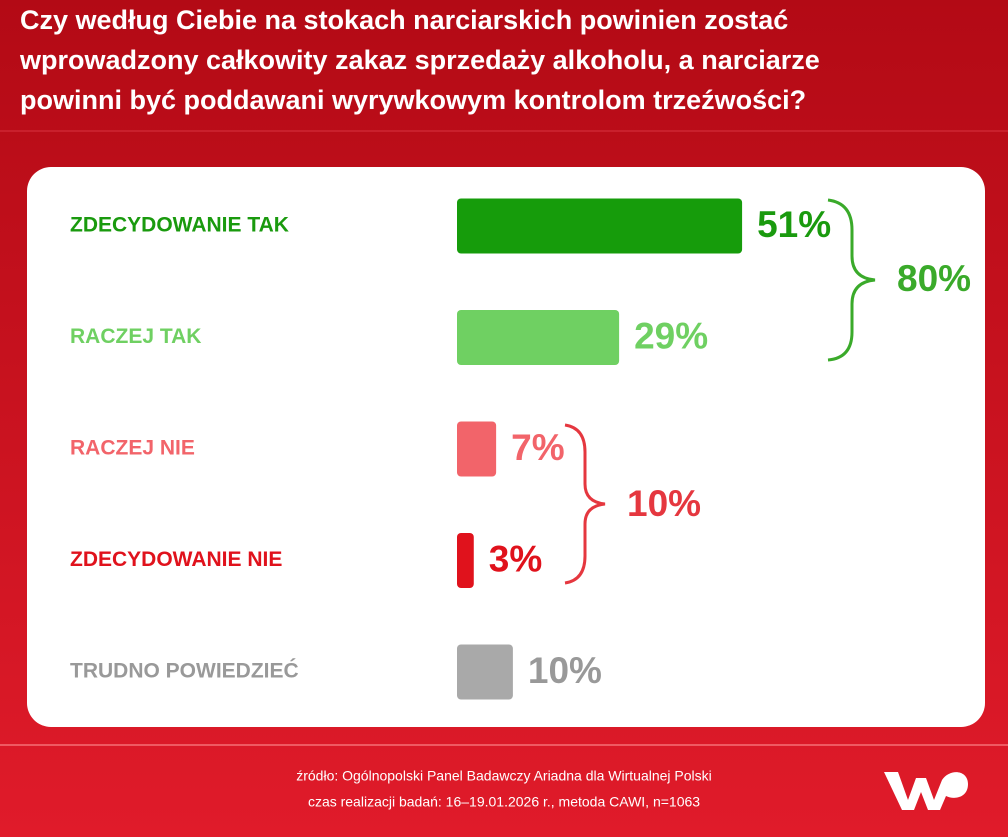 Image resolution: width=1008 pixels, height=837 pixels. Describe the element at coordinates (926, 791) in the screenshot. I see `logo` at that location.